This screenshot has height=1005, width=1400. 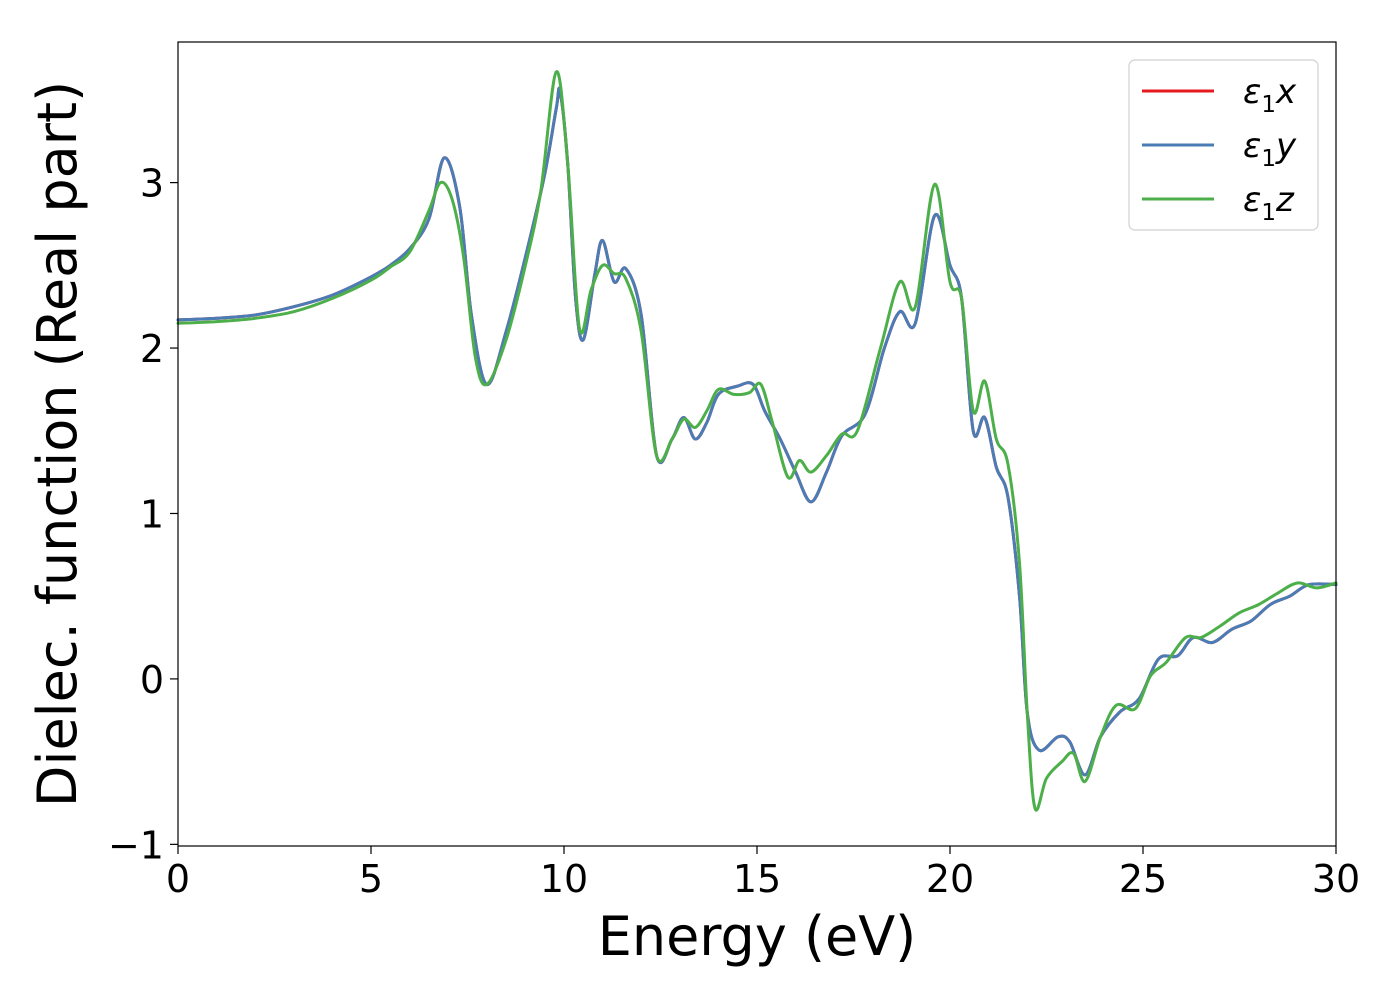 I want to click on x-tick-label: 5, so click(x=371, y=879).